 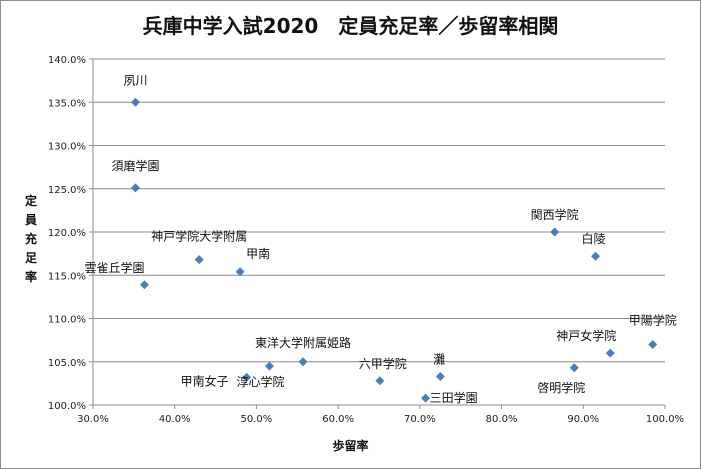 What do you see at coordinates (67, 103) in the screenshot?
I see `y-tick-label: 135.0%` at bounding box center [67, 103].